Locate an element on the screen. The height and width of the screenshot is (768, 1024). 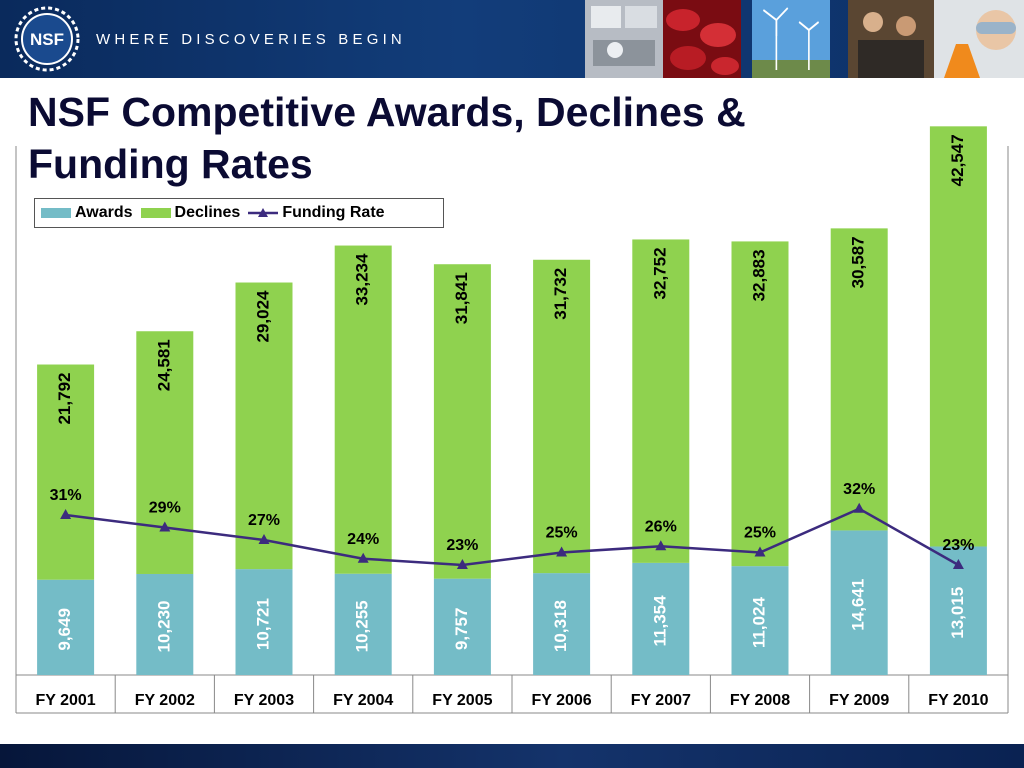
legend-label-declines: Declines is located at coordinates (207, 212).